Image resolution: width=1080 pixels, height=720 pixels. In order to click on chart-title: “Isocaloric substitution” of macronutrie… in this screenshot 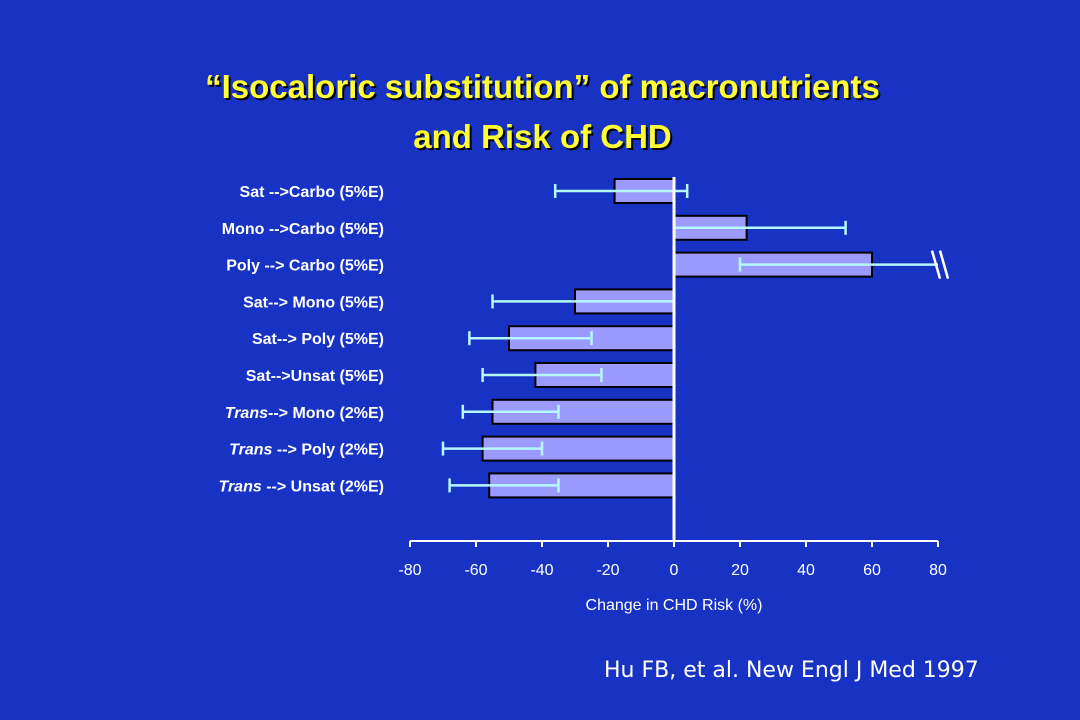, I will do `click(540, 112)`.